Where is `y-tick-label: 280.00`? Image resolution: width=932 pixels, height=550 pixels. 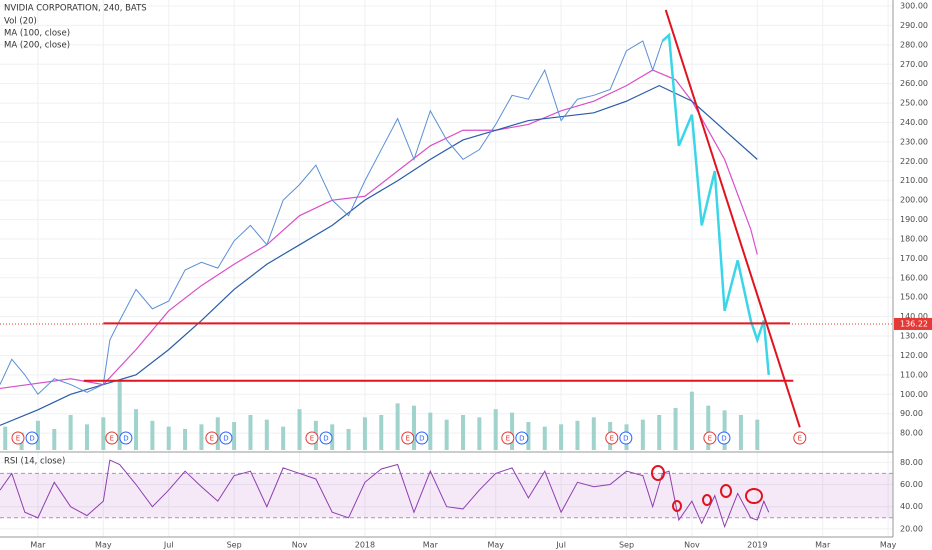 y-tick-label: 280.00 is located at coordinates (914, 44).